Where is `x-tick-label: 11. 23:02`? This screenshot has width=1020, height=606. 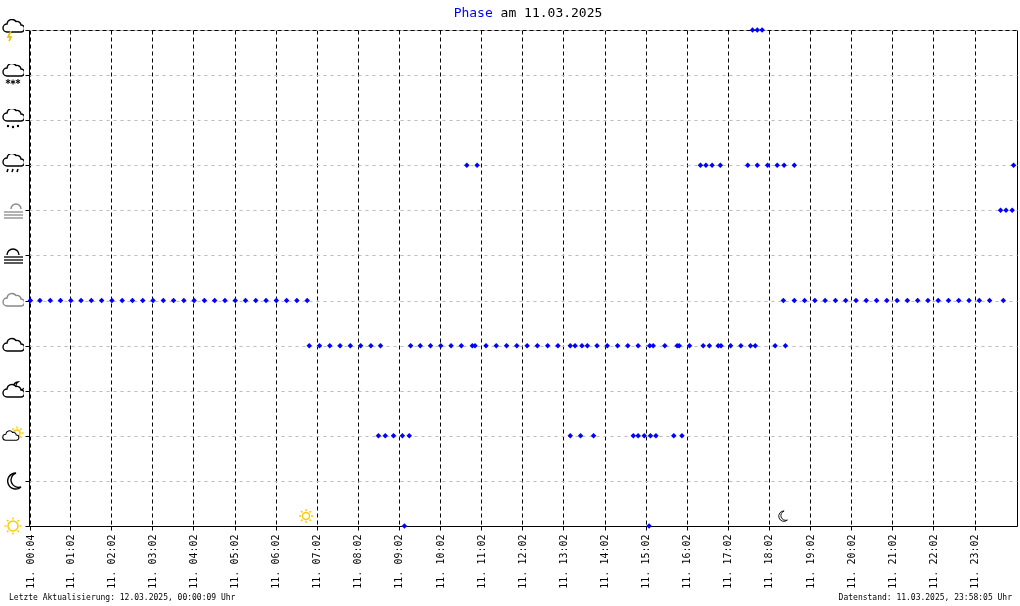
x-tick-label: 11. 23:02 is located at coordinates (975, 561).